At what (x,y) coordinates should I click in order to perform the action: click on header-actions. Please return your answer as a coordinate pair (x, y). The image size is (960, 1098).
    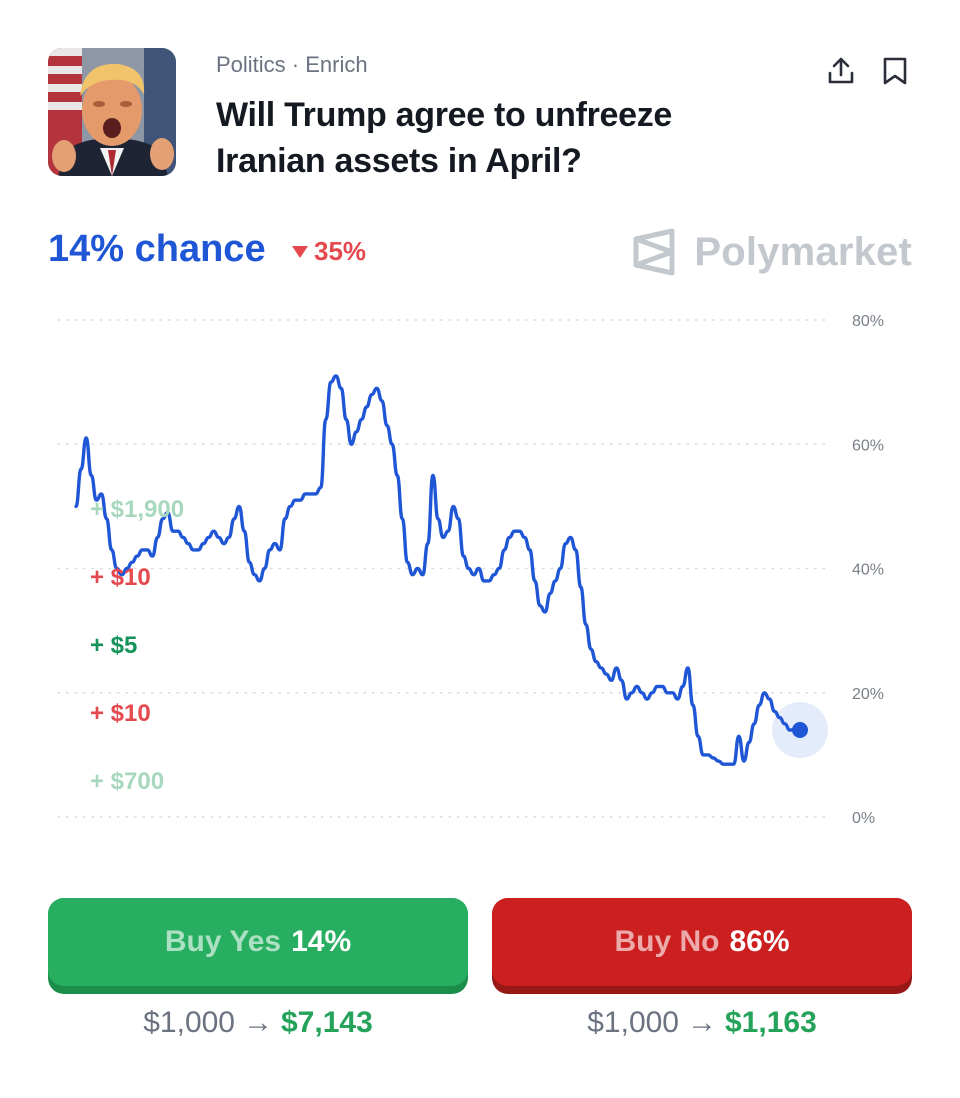
    Looking at the image, I should click on (868, 71).